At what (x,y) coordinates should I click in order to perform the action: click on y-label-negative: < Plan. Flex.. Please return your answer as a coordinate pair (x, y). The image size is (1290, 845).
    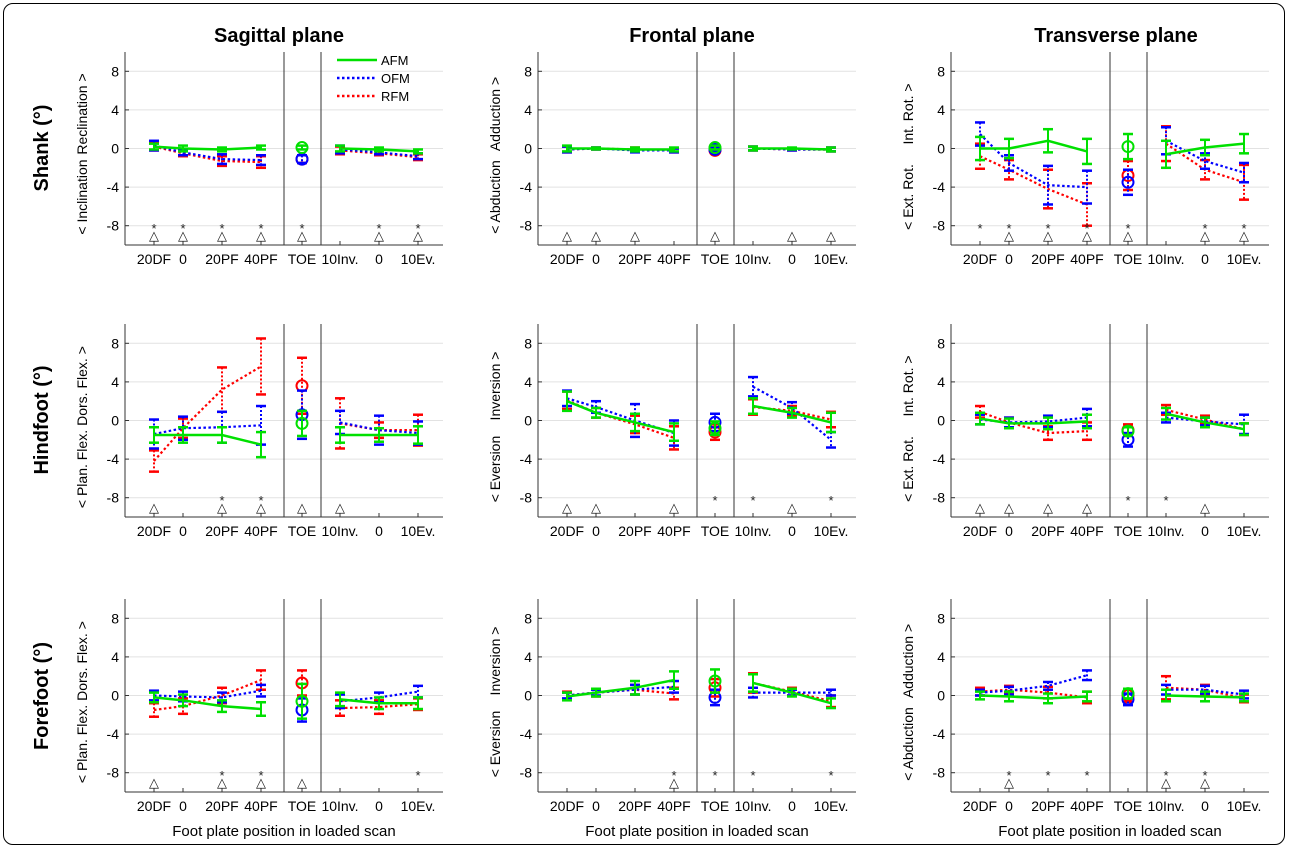
    Looking at the image, I should click on (82, 744).